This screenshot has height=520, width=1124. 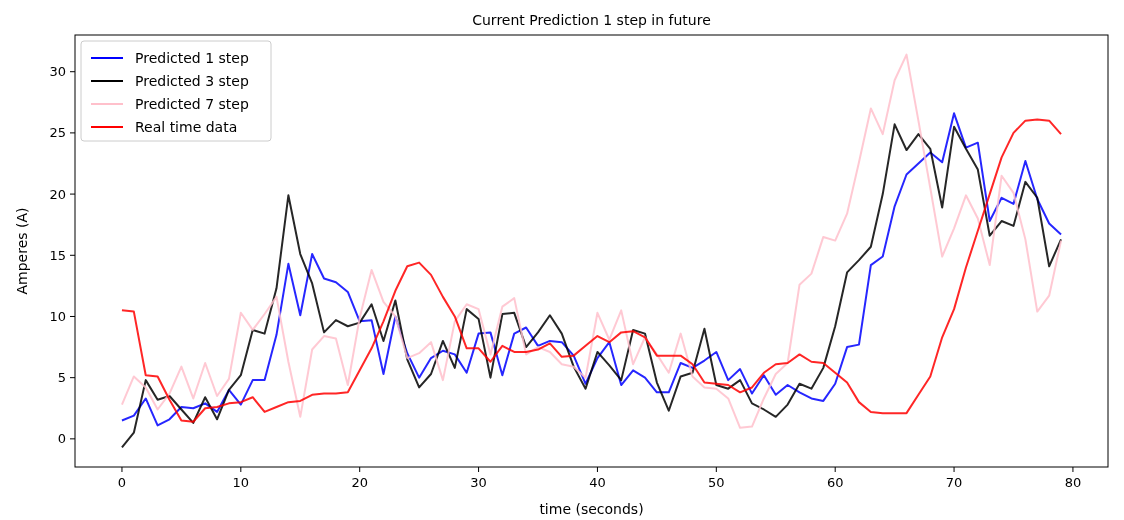 What do you see at coordinates (61, 378) in the screenshot?
I see `y-tick-label: 5` at bounding box center [61, 378].